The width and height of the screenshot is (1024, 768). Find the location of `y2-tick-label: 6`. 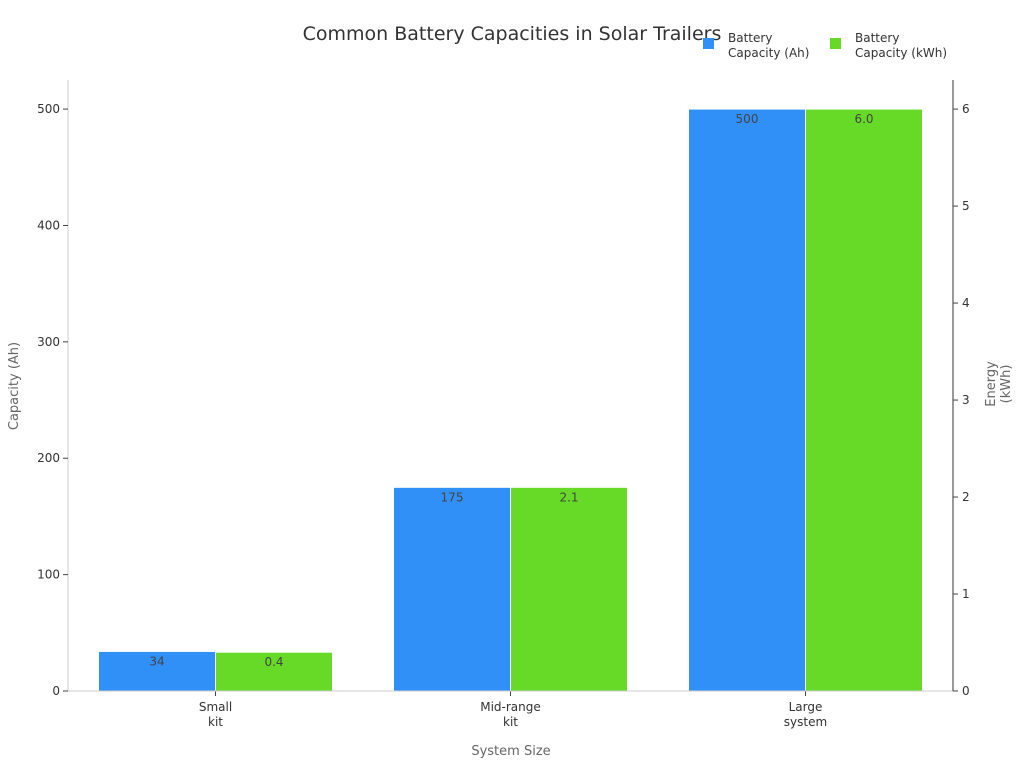

y2-tick-label: 6 is located at coordinates (966, 109).